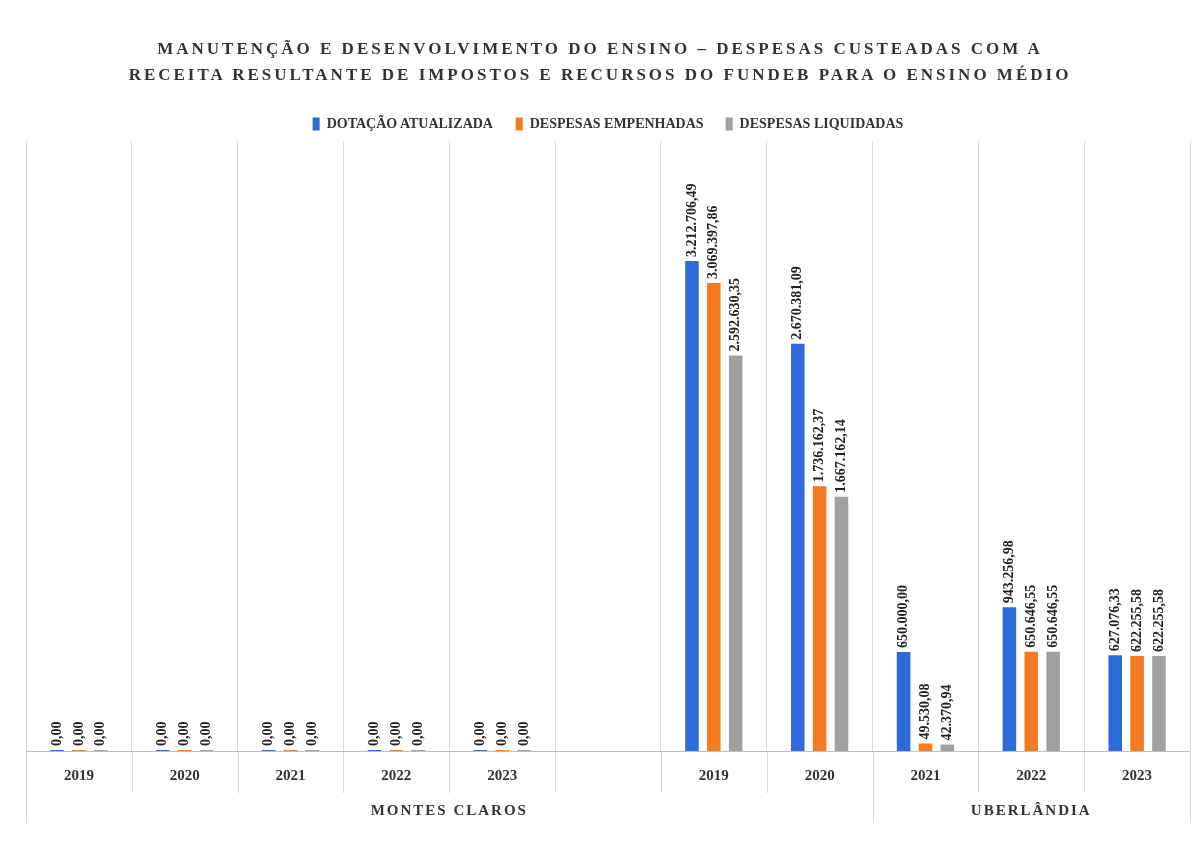  I want to click on data-label: 49.530,08, so click(925, 711).